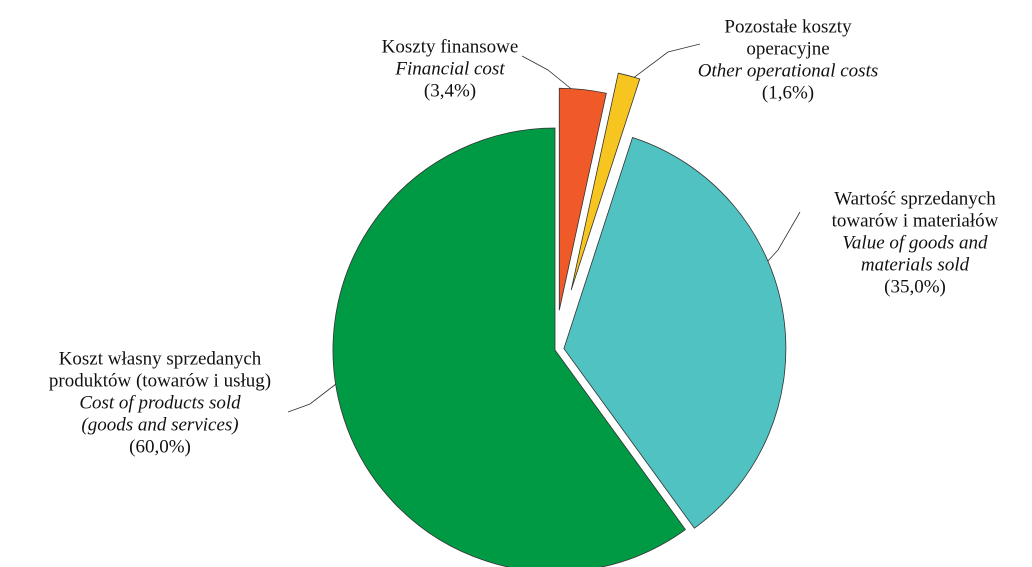  What do you see at coordinates (449, 68) in the screenshot?
I see `slice-label-en: Financial cost` at bounding box center [449, 68].